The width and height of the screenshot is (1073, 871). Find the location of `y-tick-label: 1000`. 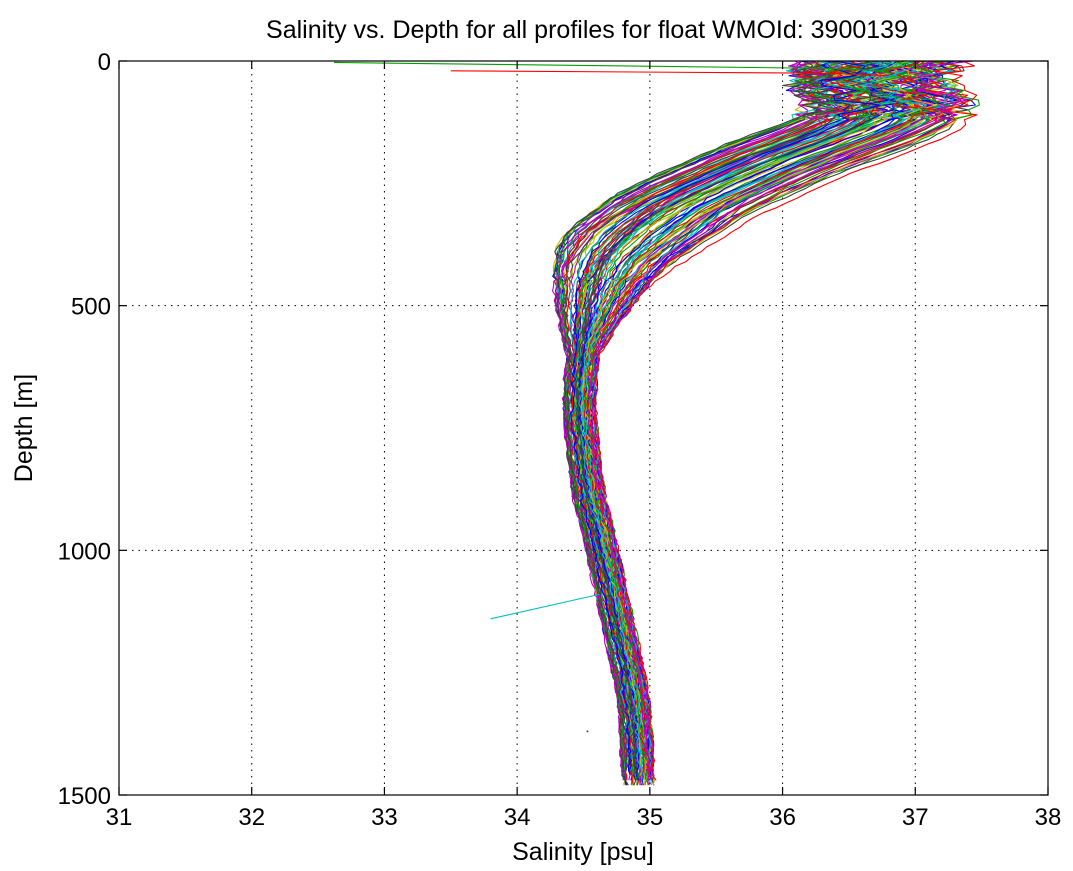

y-tick-label: 1000 is located at coordinates (84, 551).